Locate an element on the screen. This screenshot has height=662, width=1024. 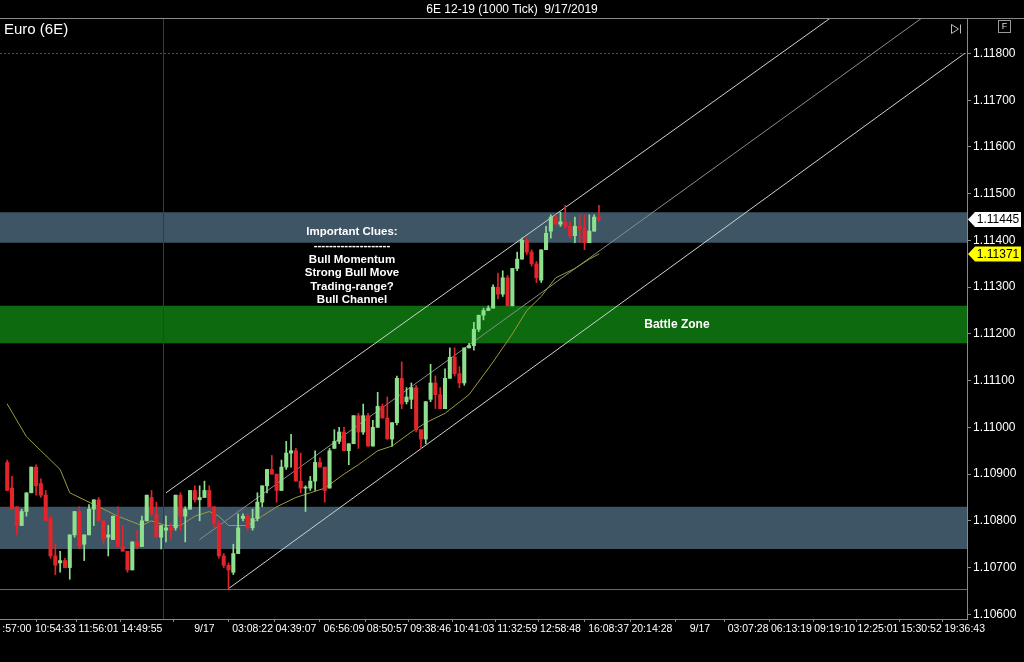
y-tick-label: 1.11800 is located at coordinates (994, 52).